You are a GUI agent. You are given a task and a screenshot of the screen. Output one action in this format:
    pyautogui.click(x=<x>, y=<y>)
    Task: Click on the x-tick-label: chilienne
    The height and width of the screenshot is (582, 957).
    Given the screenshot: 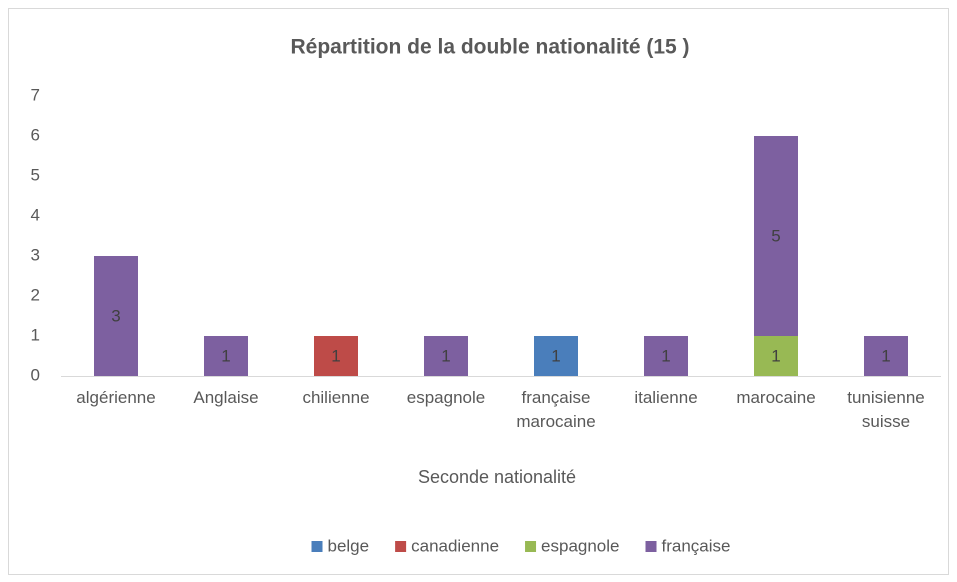 What is the action you would take?
    pyautogui.click(x=336, y=397)
    